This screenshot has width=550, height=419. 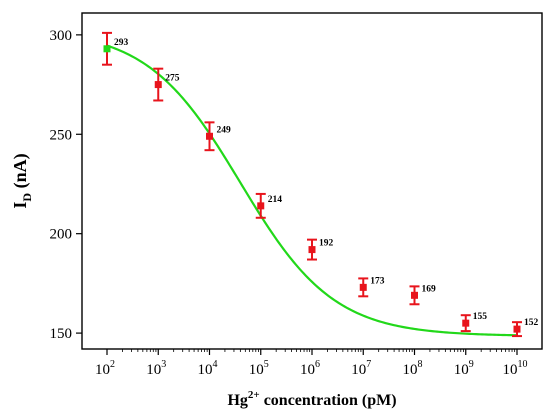 What do you see at coordinates (102, 370) in the screenshot?
I see `x-tick-base-0: 10` at bounding box center [102, 370].